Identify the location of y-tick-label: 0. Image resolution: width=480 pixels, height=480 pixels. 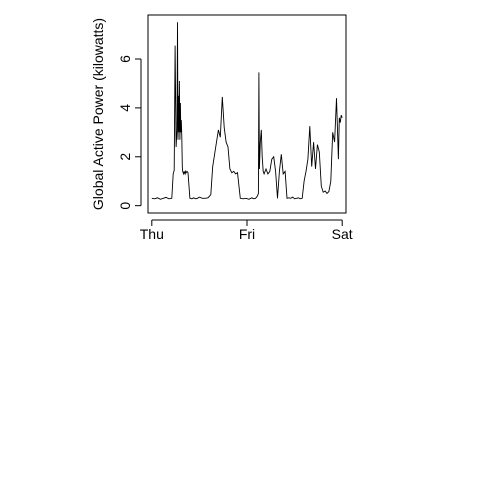
(125, 206).